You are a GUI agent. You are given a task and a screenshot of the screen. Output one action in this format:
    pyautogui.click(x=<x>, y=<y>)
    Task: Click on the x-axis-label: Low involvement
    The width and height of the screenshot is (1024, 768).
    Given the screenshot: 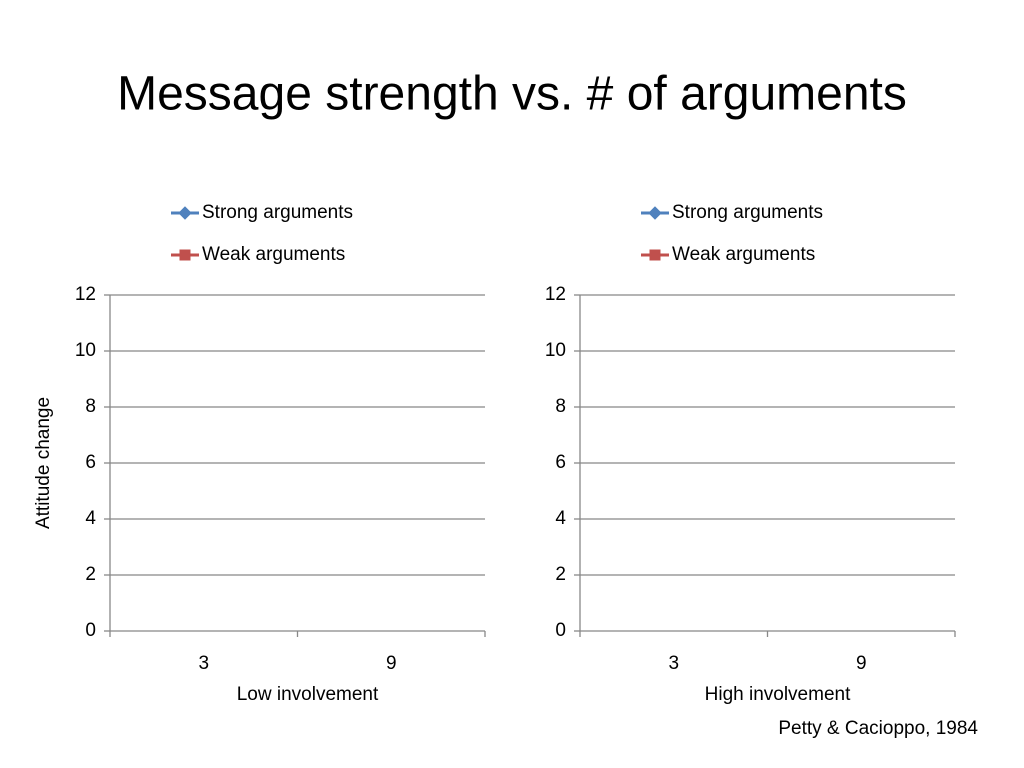 What is the action you would take?
    pyautogui.click(x=308, y=694)
    